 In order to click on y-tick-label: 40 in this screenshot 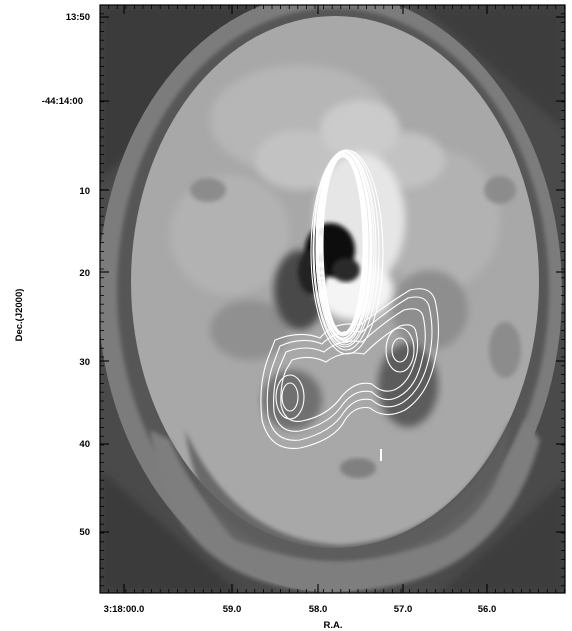, I will do `click(84, 444)`.